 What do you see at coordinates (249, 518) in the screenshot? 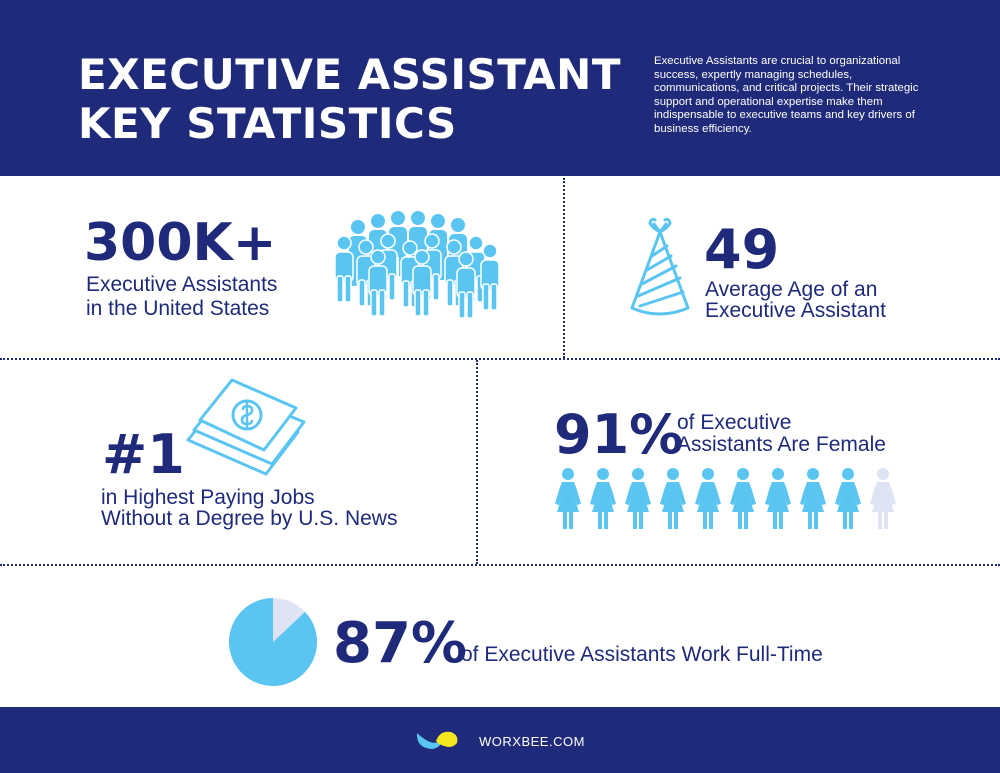
I see `stat-rank-line-2: Without a Degree by U.S. News` at bounding box center [249, 518].